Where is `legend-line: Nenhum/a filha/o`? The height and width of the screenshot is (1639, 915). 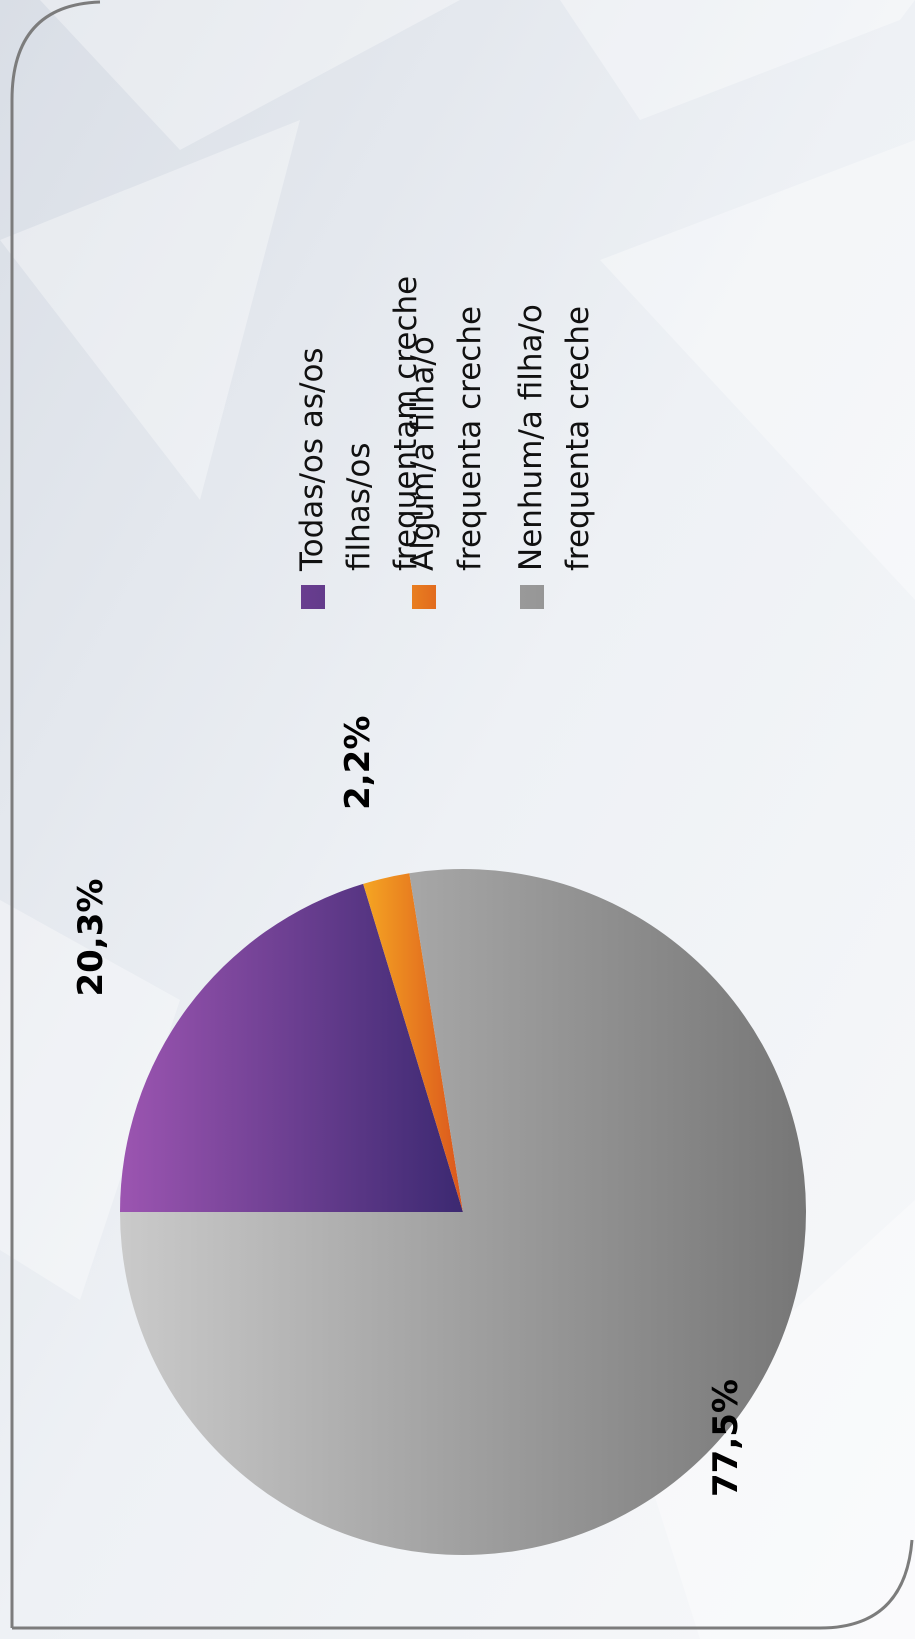
legend-line: Nenhum/a filha/o is located at coordinates (531, 432).